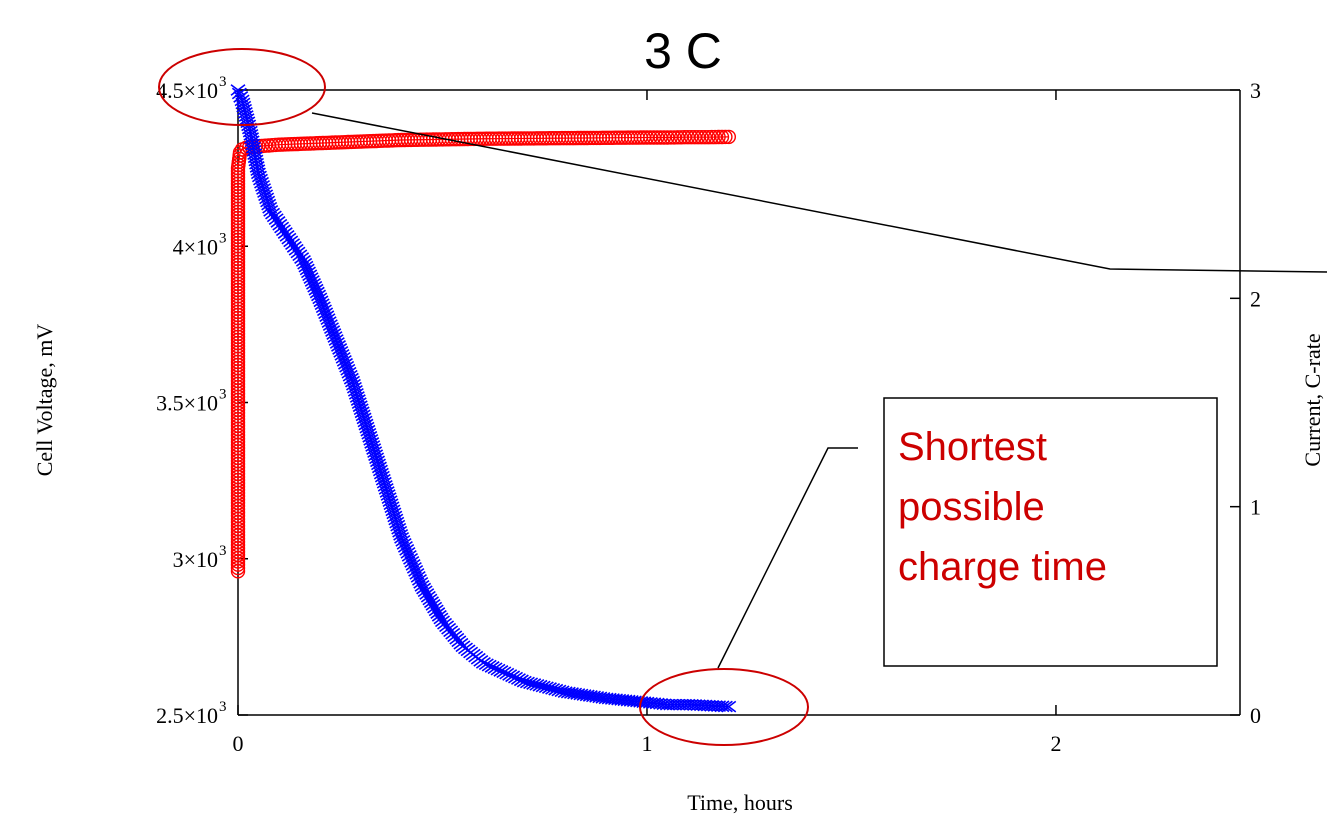 The image size is (1327, 820). I want to click on bottom-callout-line, so click(787, 558).